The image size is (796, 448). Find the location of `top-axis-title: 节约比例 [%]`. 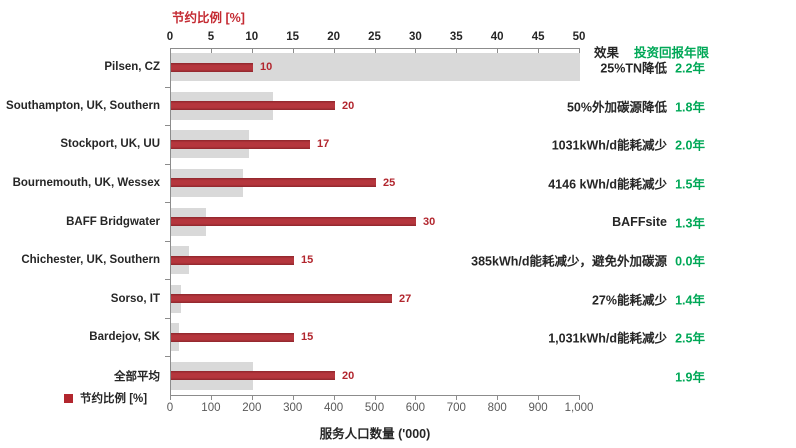

top-axis-title: 节约比例 [%] is located at coordinates (208, 18).